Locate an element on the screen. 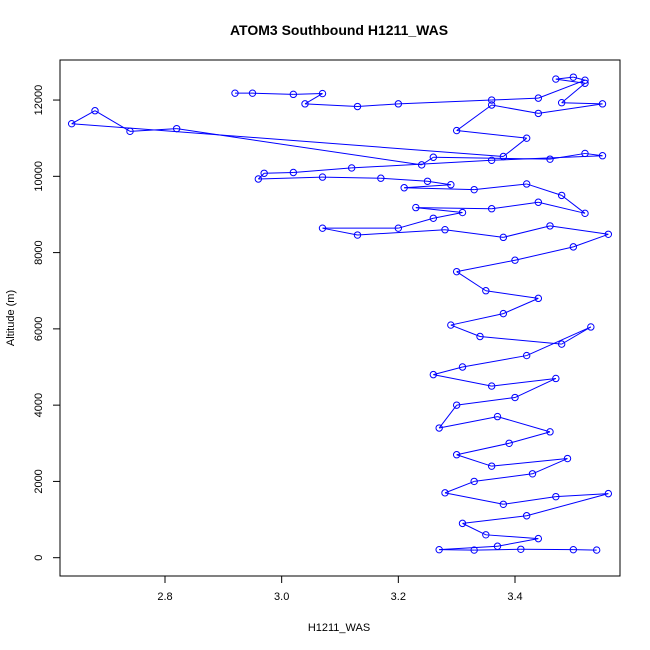 This screenshot has width=650, height=650. x-axis-label: H1211_WAS is located at coordinates (339, 628).